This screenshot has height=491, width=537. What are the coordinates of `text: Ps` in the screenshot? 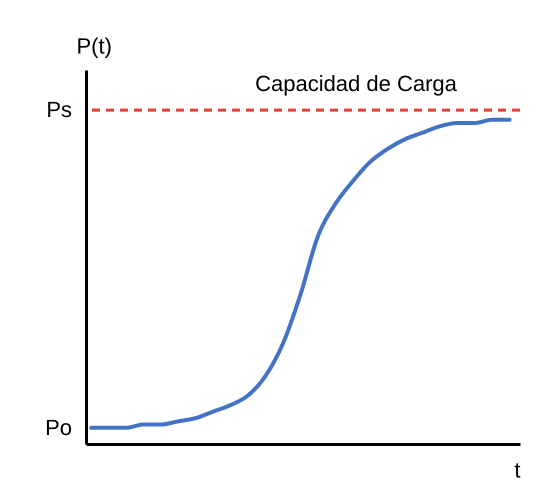 It's located at (59, 109).